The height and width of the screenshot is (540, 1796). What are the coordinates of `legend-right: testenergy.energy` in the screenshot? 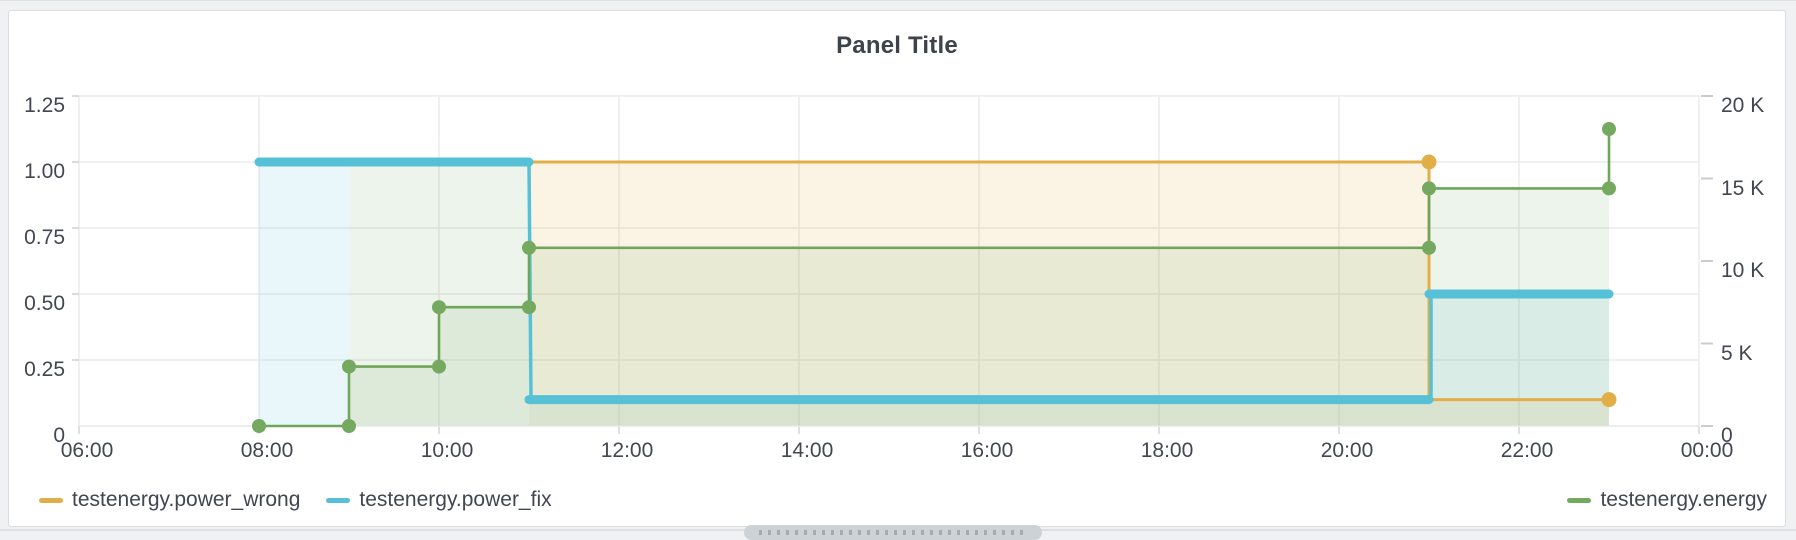 It's located at (1667, 500).